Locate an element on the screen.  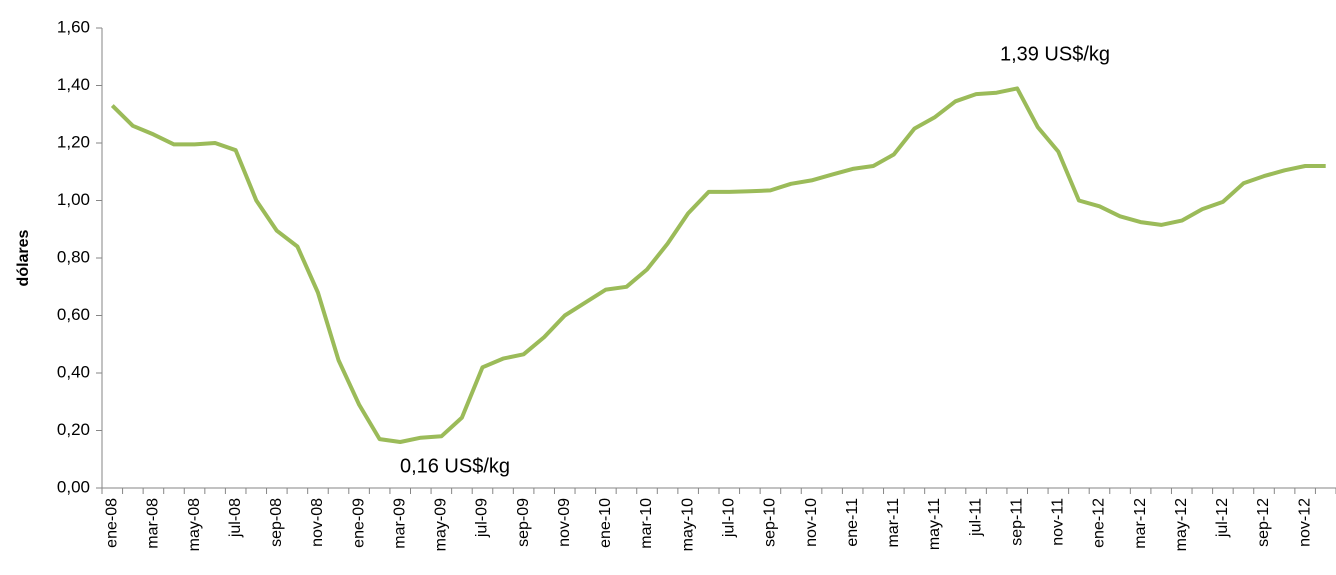
x-tick-label: jul-08 is located at coordinates (235, 518).